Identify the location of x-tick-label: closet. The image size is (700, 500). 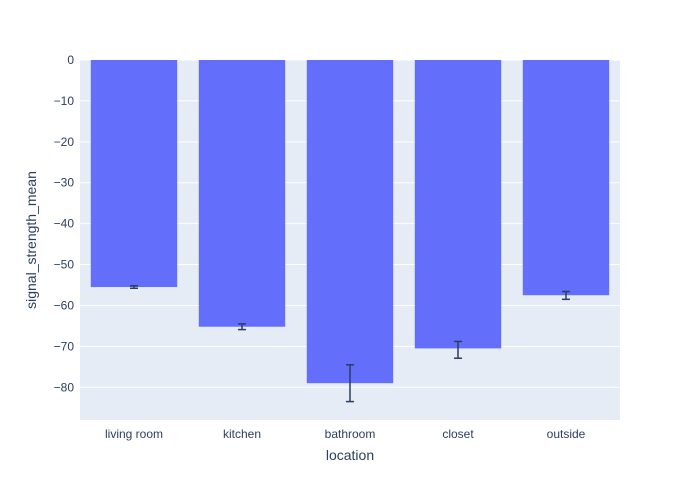
(458, 434).